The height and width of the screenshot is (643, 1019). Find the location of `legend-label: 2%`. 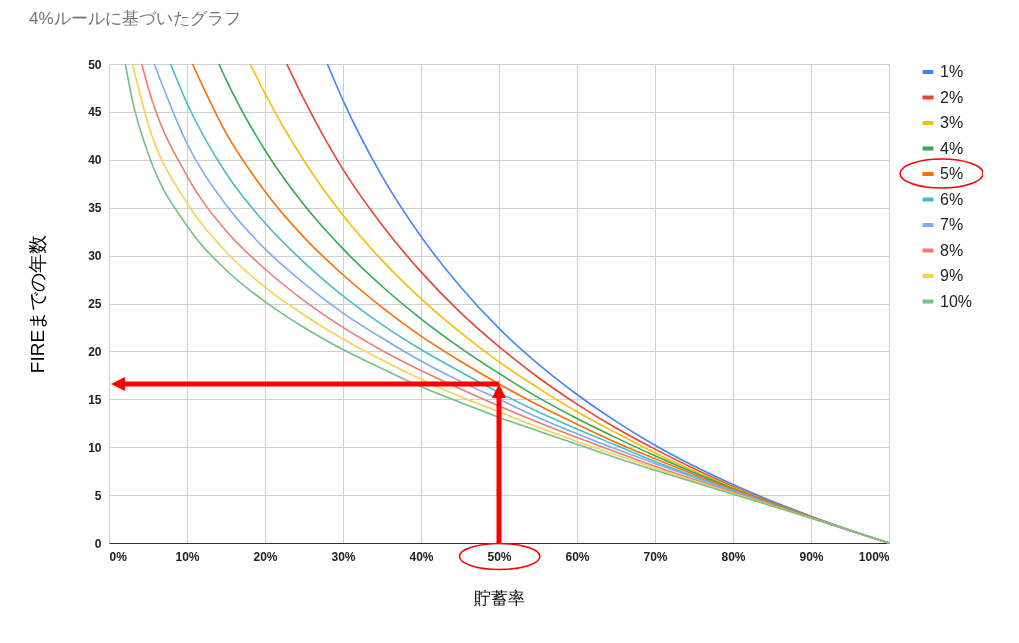

legend-label: 2% is located at coordinates (952, 97).